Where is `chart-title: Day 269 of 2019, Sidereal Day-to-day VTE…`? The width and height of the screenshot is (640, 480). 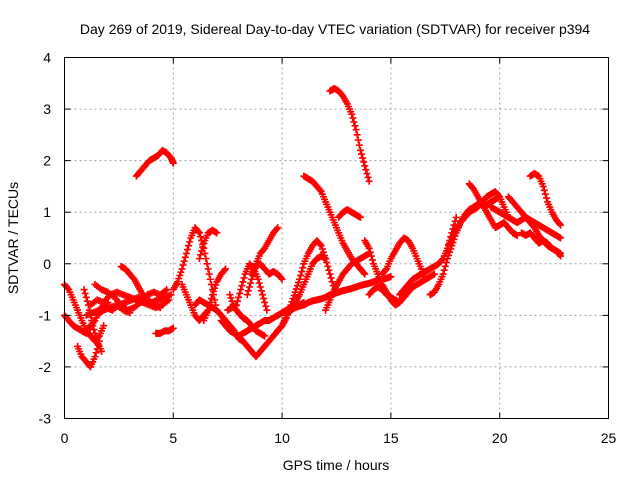
chart-title: Day 269 of 2019, Sidereal Day-to-day VTE… is located at coordinates (335, 29).